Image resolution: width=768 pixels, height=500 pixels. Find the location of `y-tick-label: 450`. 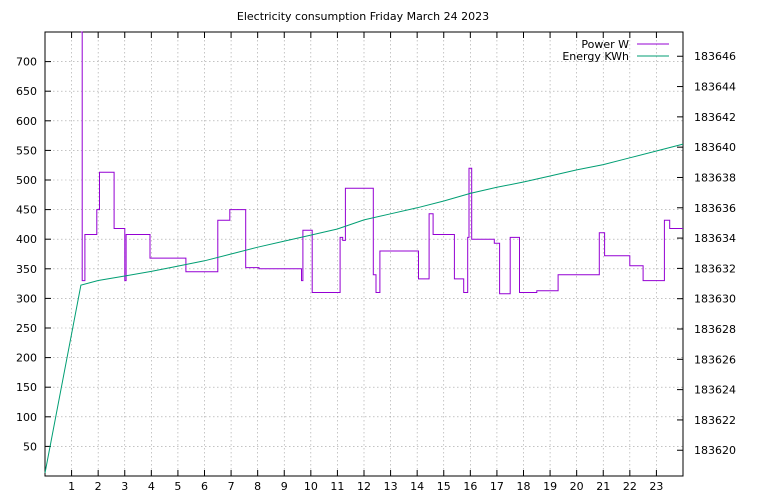

y-tick-label: 450 is located at coordinates (26, 210).